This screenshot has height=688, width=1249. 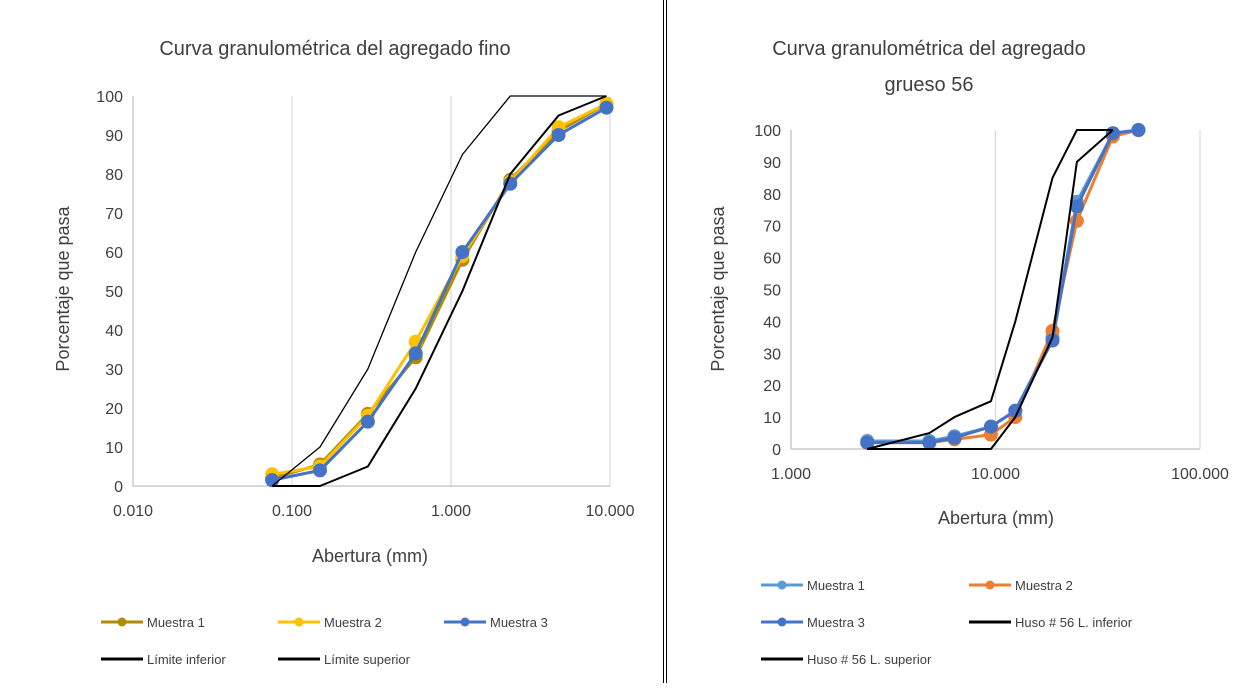 I want to click on legend-entry: Límite inferior, so click(x=163, y=659).